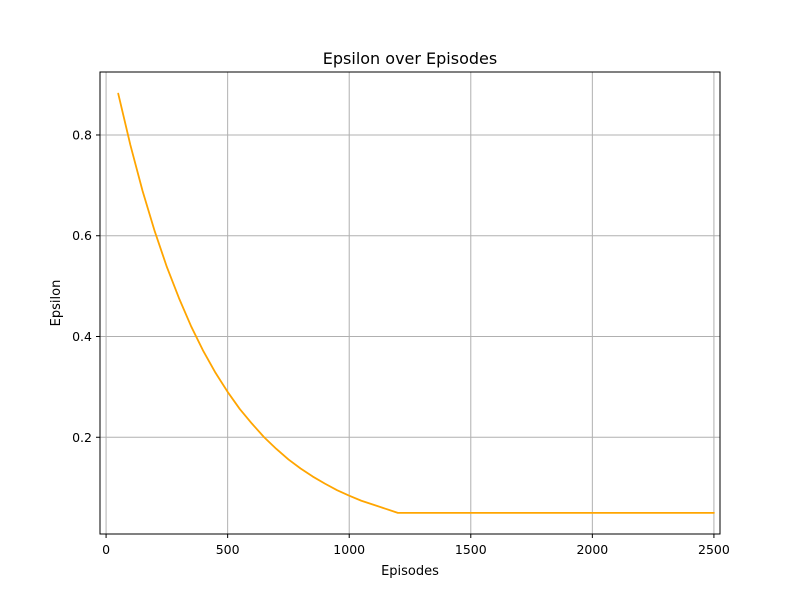 This screenshot has width=800, height=600. Describe the element at coordinates (82, 235) in the screenshot. I see `y-tick-label: 0.6` at that location.